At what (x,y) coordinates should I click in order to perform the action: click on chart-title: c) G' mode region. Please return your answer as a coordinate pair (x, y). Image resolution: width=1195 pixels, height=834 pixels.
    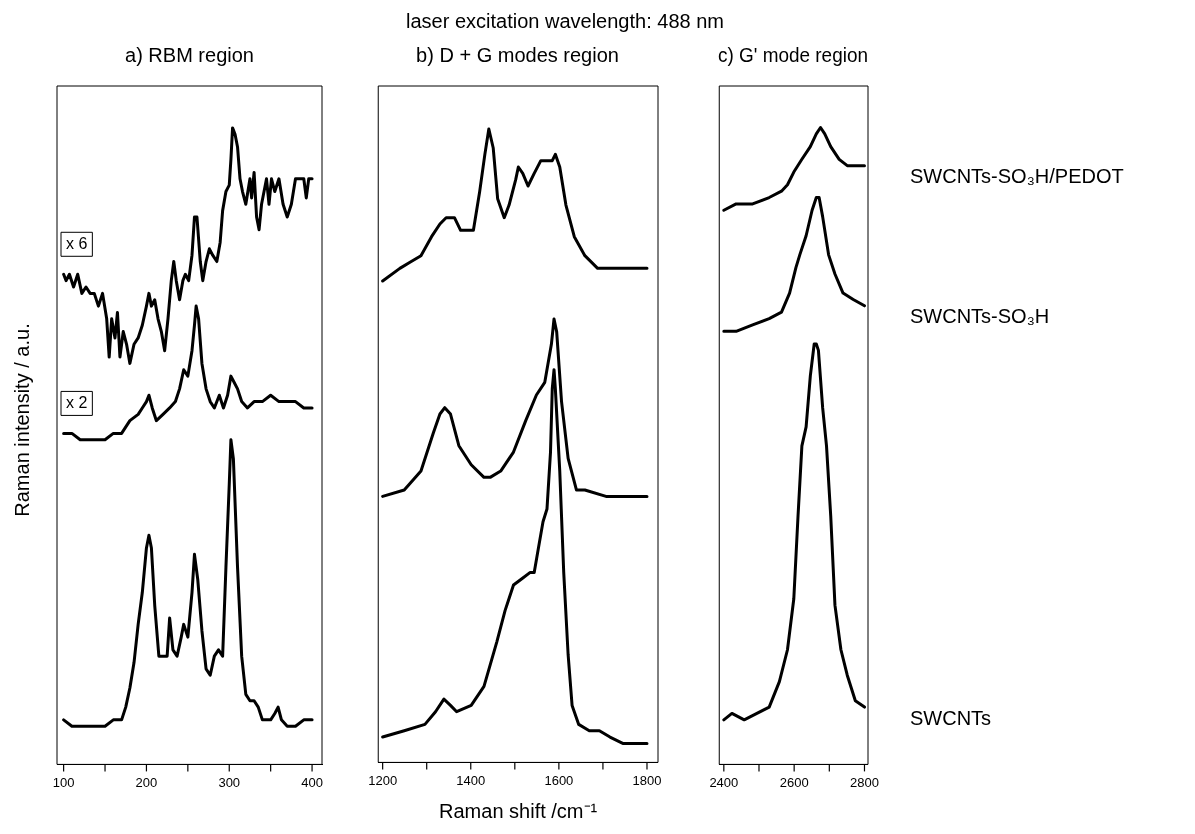
    Looking at the image, I should click on (793, 54).